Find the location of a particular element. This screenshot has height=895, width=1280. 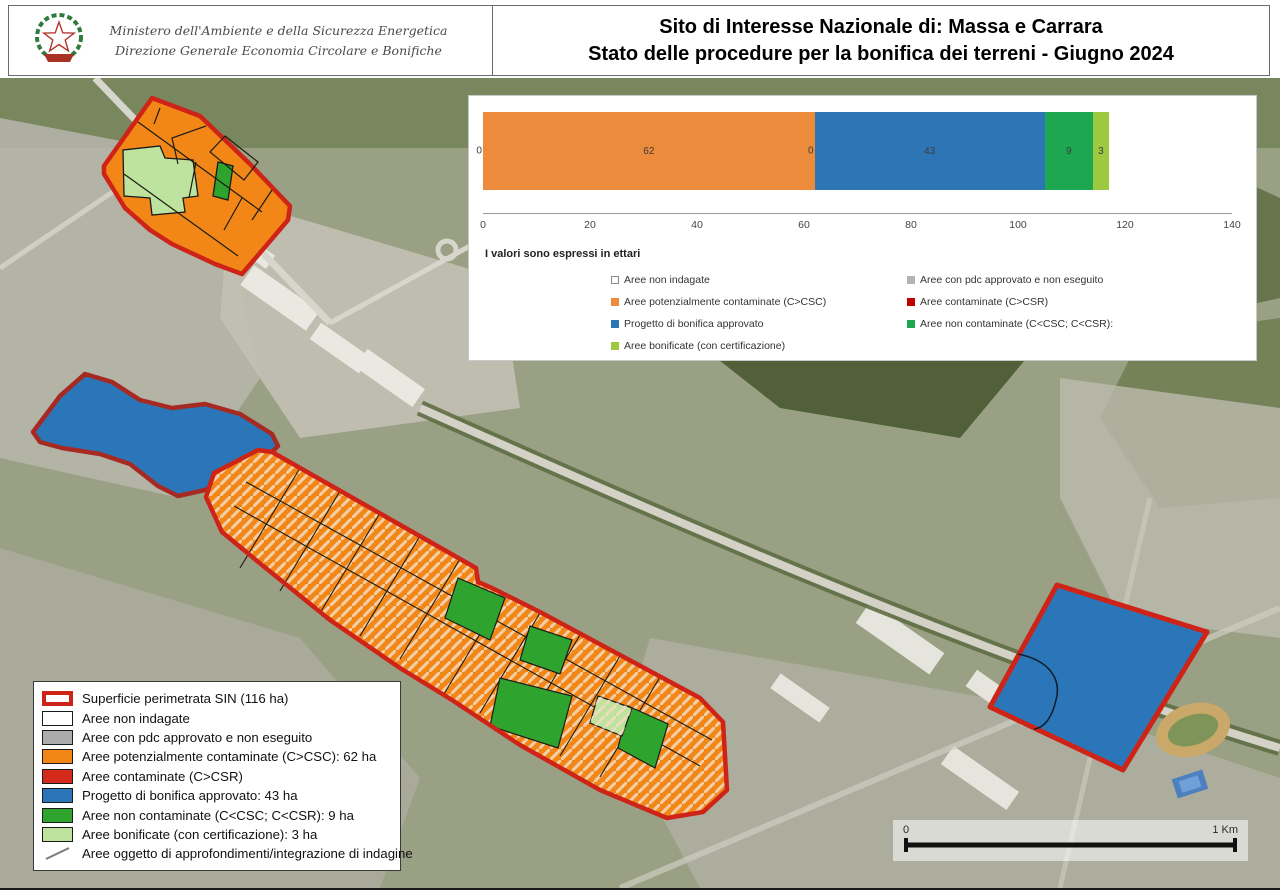

chart-legend-item: Aree bonificate (con certificazione) is located at coordinates (759, 346).